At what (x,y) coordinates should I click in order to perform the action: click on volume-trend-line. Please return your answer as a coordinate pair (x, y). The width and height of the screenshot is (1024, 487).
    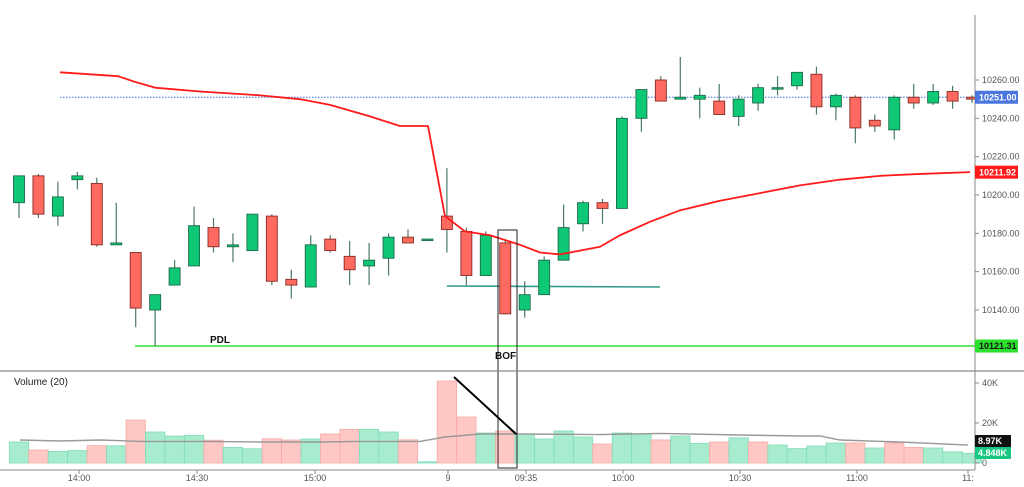
    Looking at the image, I should click on (485, 405).